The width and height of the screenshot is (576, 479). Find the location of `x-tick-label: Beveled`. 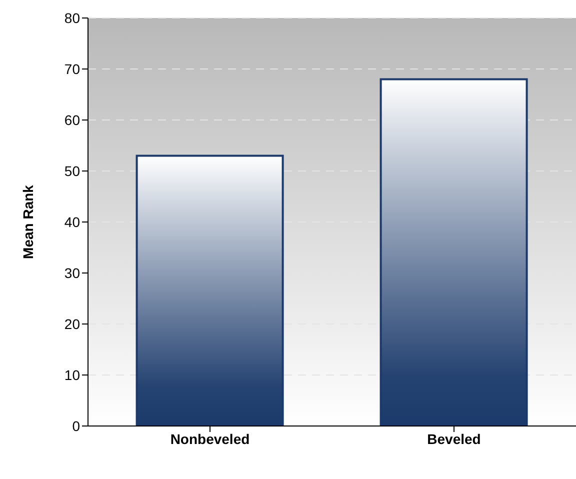

x-tick-label: Beveled is located at coordinates (454, 438).